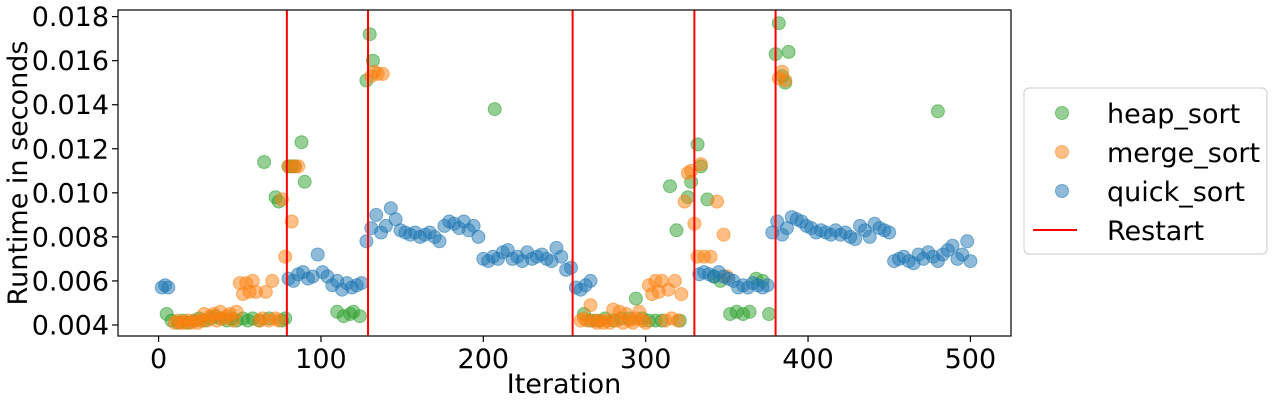  What do you see at coordinates (70, 281) in the screenshot?
I see `y-tick-label: 0.006` at bounding box center [70, 281].